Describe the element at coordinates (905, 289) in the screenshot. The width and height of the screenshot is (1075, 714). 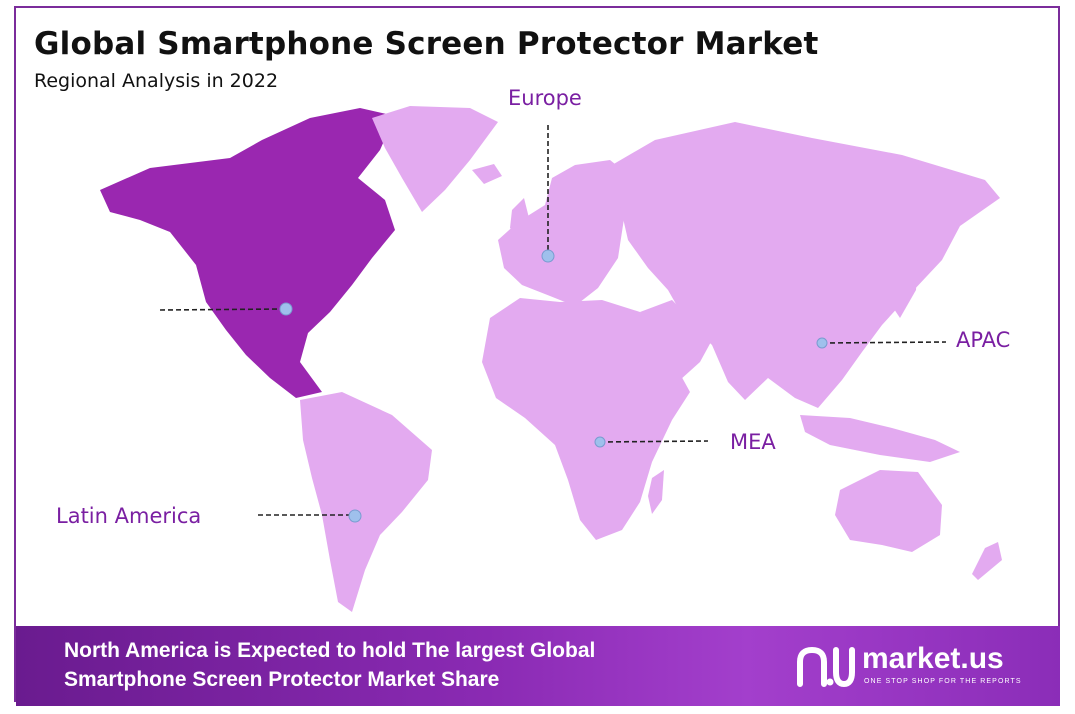
I see `region-japan` at that location.